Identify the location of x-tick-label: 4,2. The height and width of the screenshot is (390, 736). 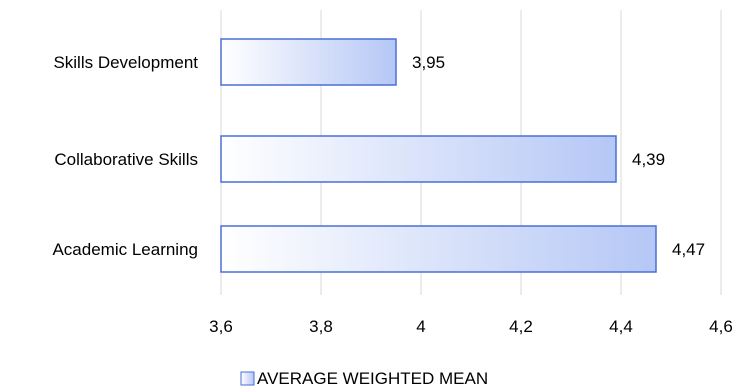
(521, 326).